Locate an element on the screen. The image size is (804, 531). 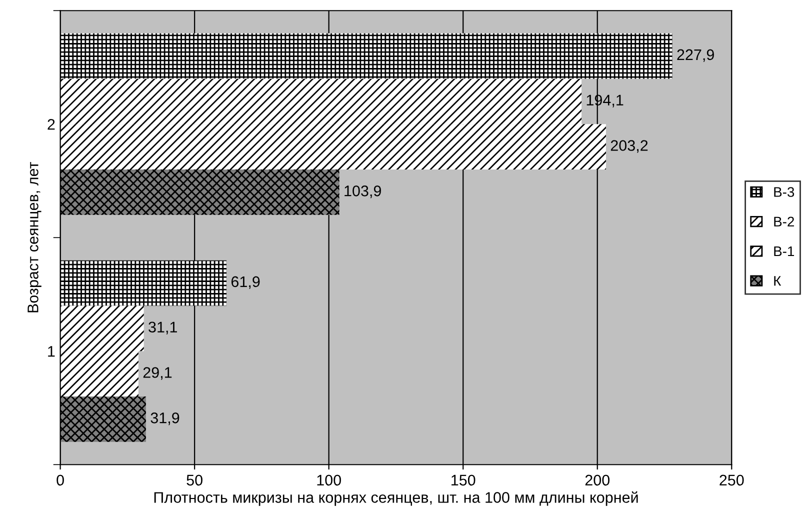
x-tick-label: 100 is located at coordinates (329, 480).